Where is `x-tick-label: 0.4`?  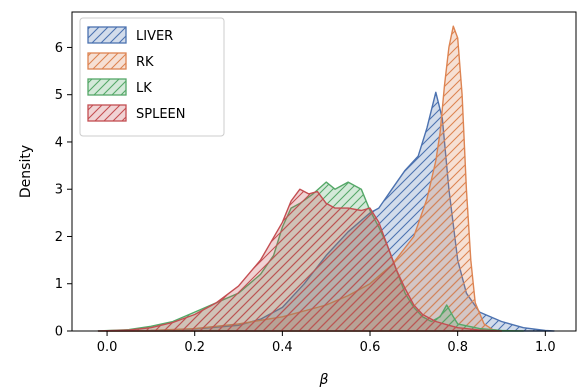 x-tick-label: 0.4 is located at coordinates (282, 347).